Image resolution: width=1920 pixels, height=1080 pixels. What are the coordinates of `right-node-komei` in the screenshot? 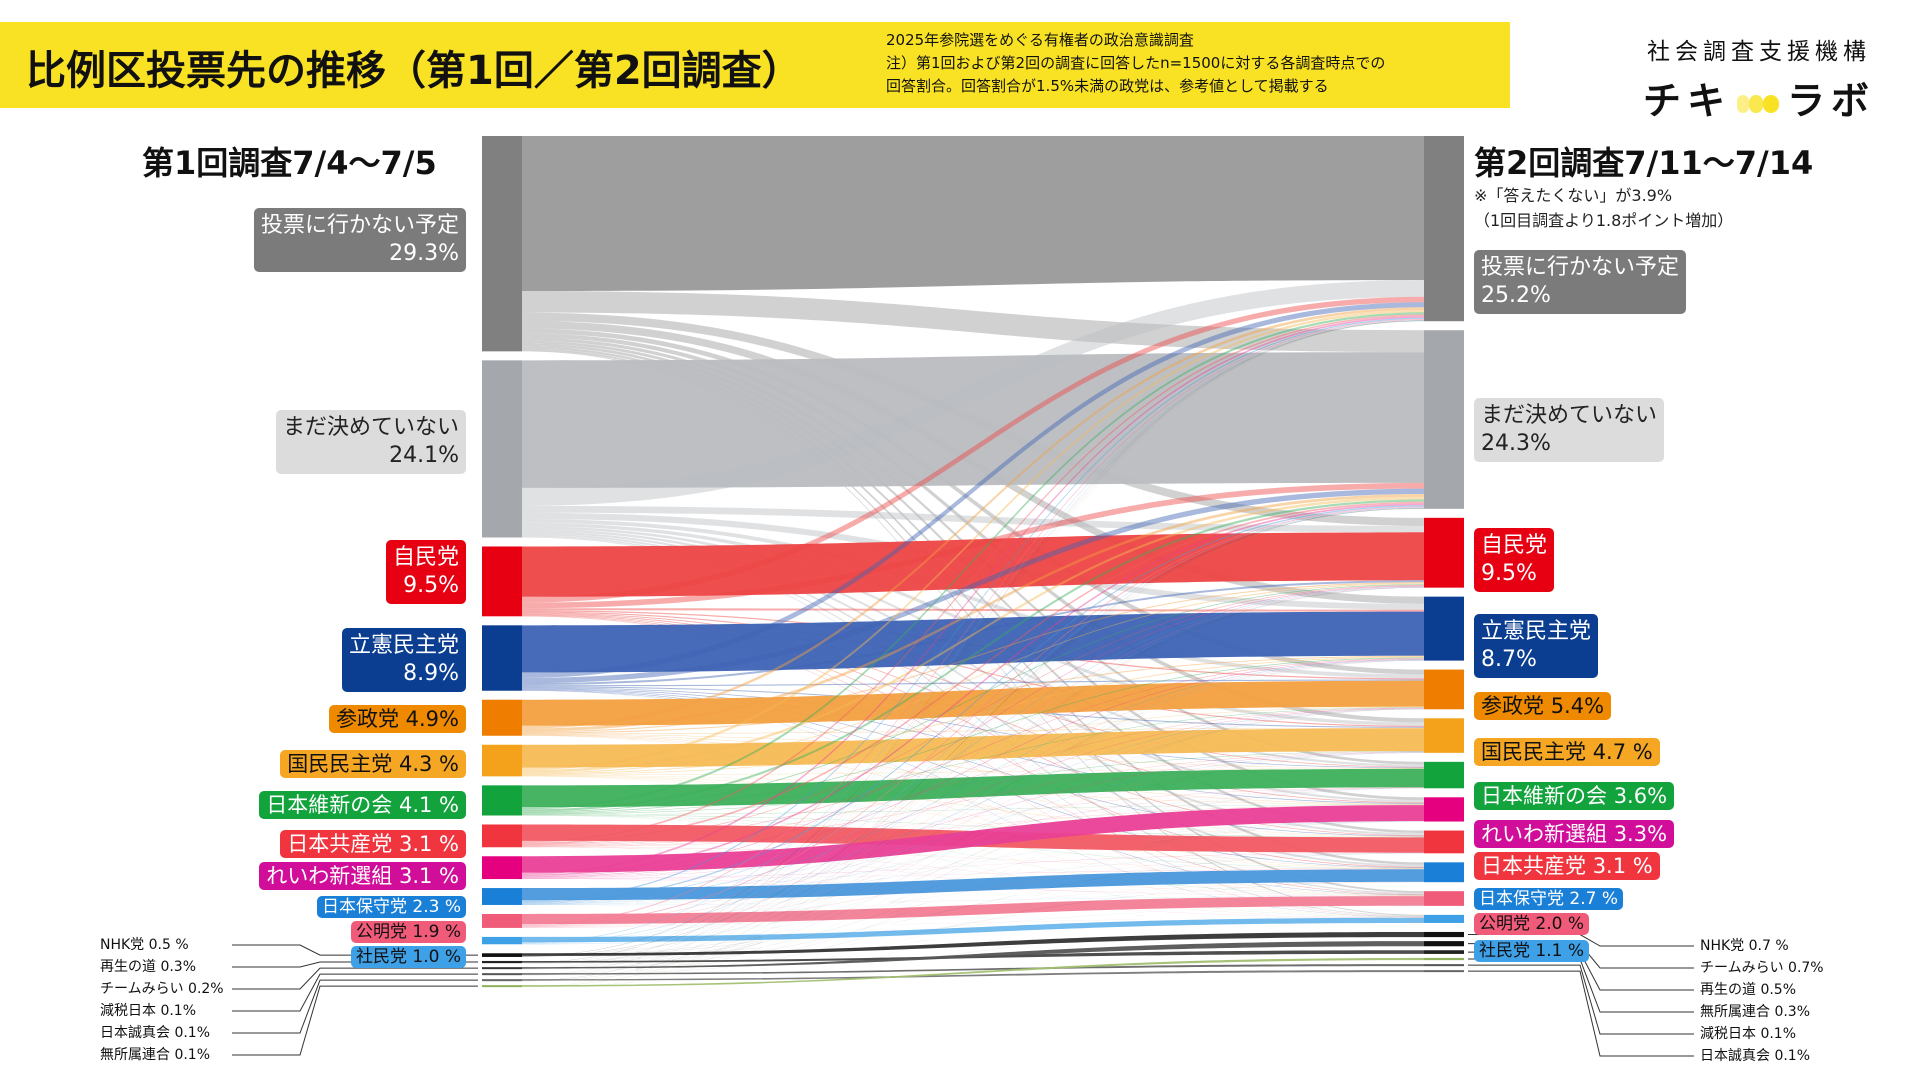 It's located at (1444, 898).